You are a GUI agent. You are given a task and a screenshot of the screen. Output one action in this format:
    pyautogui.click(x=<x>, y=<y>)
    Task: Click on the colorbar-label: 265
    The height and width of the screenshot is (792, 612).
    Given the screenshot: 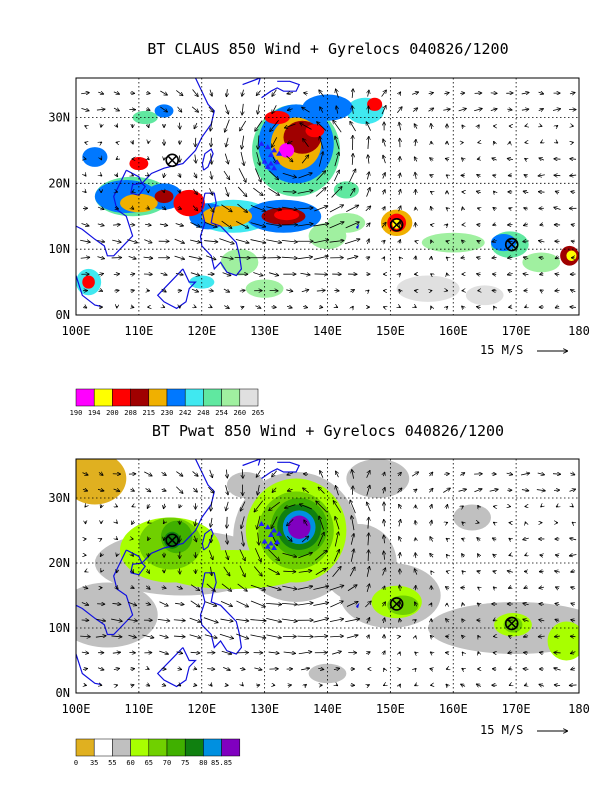 What is the action you would take?
    pyautogui.click(x=258, y=413)
    